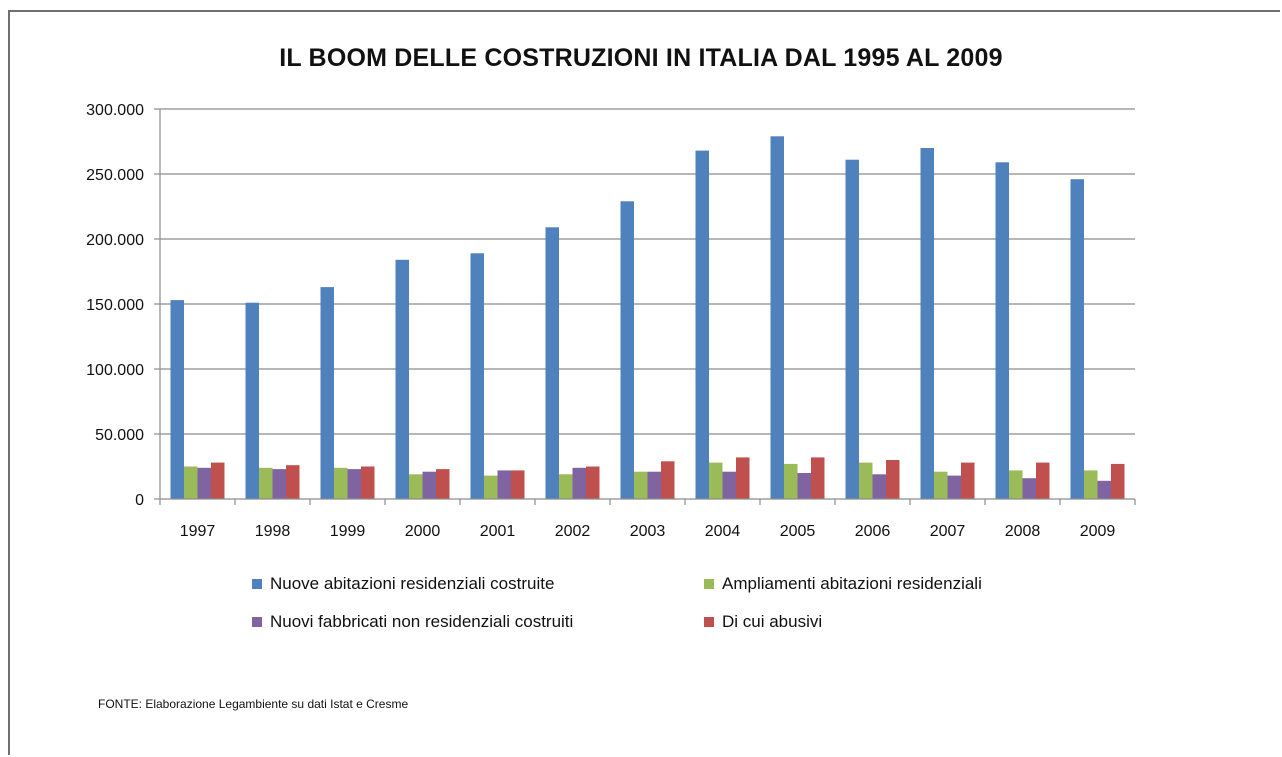 This screenshot has width=1282, height=757. I want to click on x-tick-label-1999: 1999, so click(348, 531).